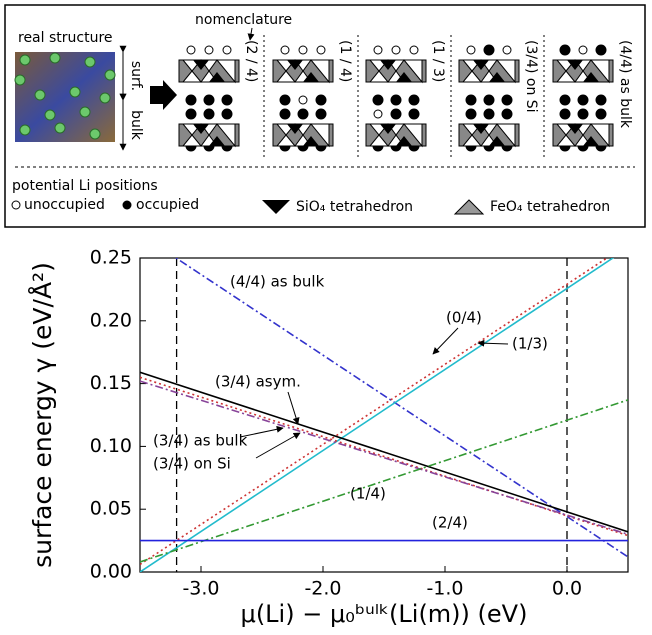  What do you see at coordinates (111, 320) in the screenshot?
I see `y-tick-label: 0.20` at bounding box center [111, 320].